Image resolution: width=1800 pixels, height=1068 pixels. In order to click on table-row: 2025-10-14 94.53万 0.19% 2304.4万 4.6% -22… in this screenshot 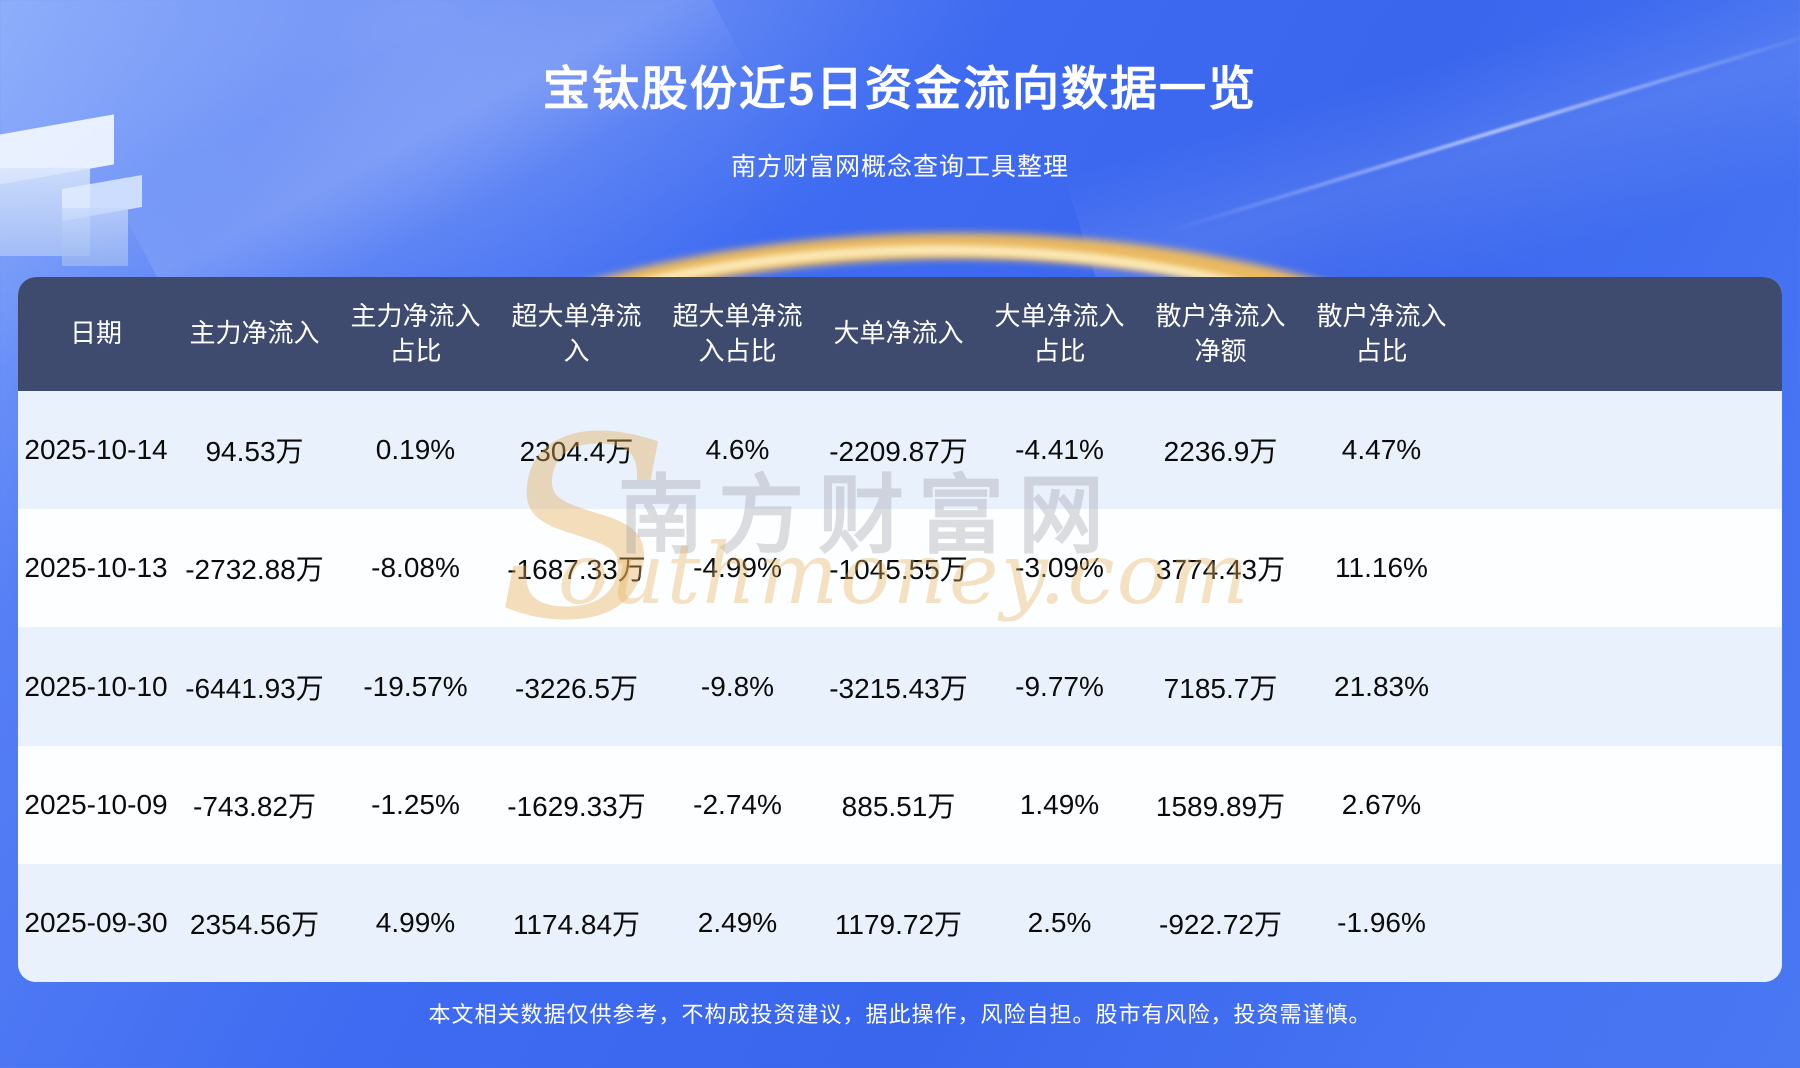, I will do `click(900, 450)`.